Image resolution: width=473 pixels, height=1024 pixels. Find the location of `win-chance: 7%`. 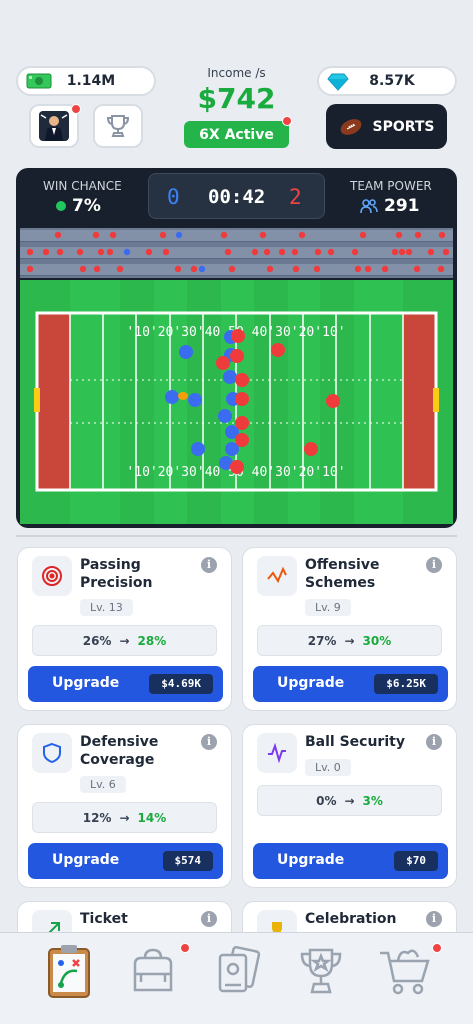

win-chance: 7% is located at coordinates (78, 206).